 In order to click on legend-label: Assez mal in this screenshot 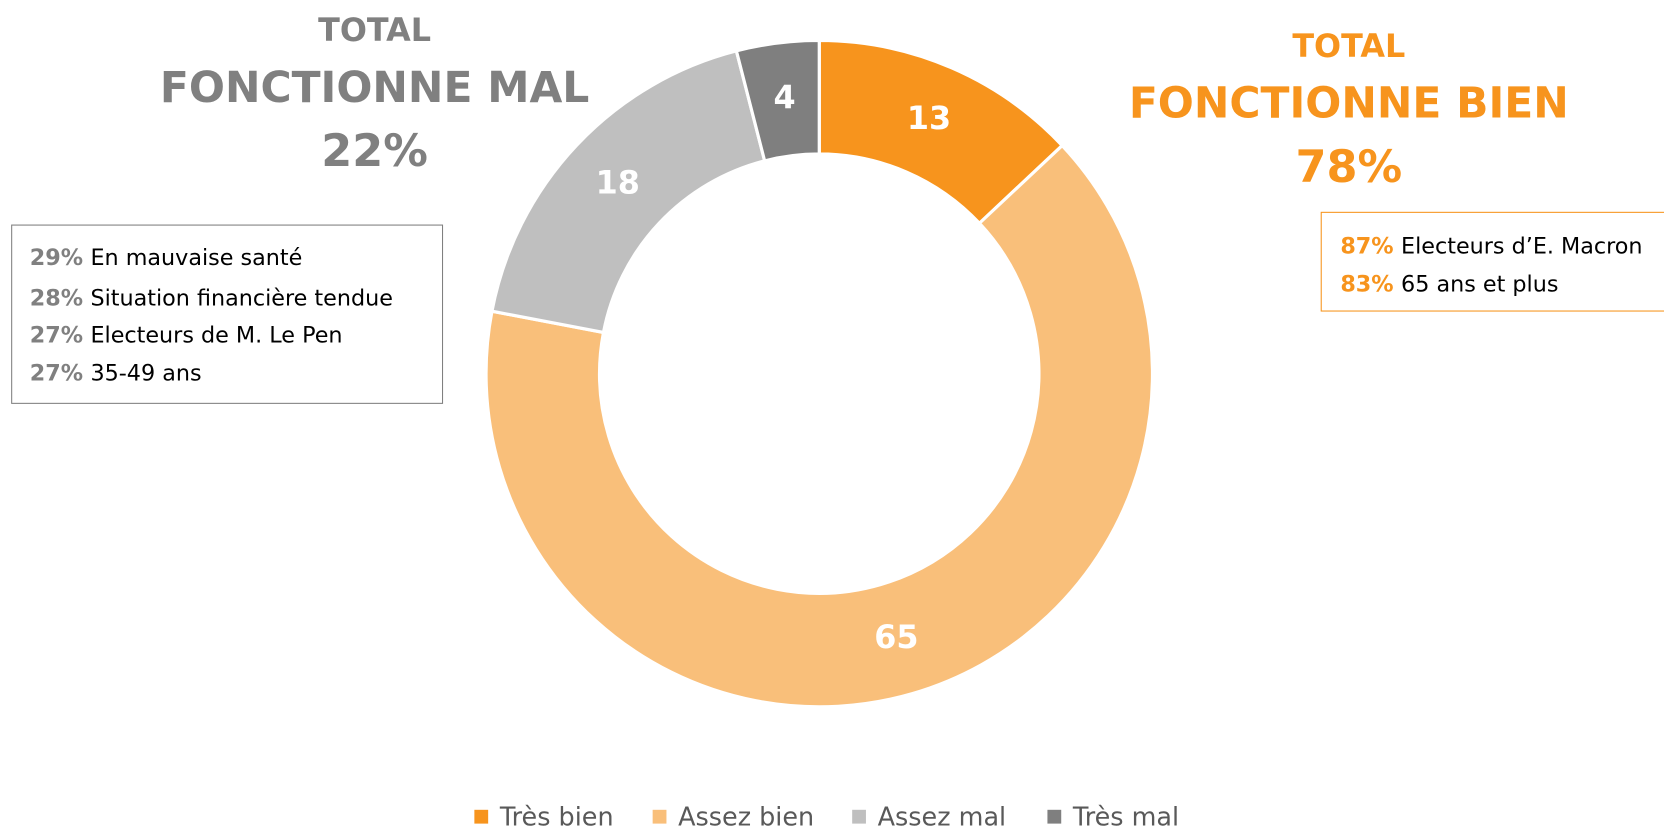, I will do `click(942, 815)`.